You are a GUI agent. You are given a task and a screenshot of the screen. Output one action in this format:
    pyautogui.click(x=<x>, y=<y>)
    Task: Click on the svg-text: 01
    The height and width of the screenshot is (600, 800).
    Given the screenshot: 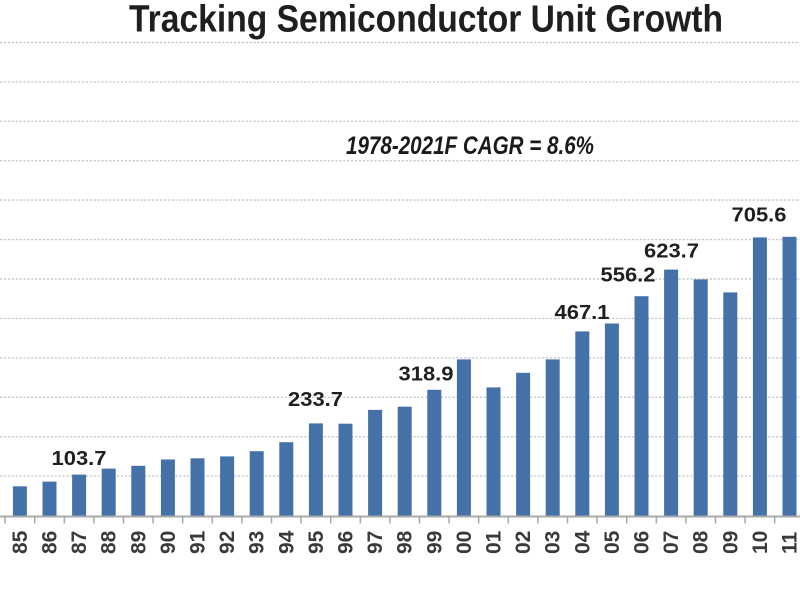 What is the action you would take?
    pyautogui.click(x=494, y=542)
    